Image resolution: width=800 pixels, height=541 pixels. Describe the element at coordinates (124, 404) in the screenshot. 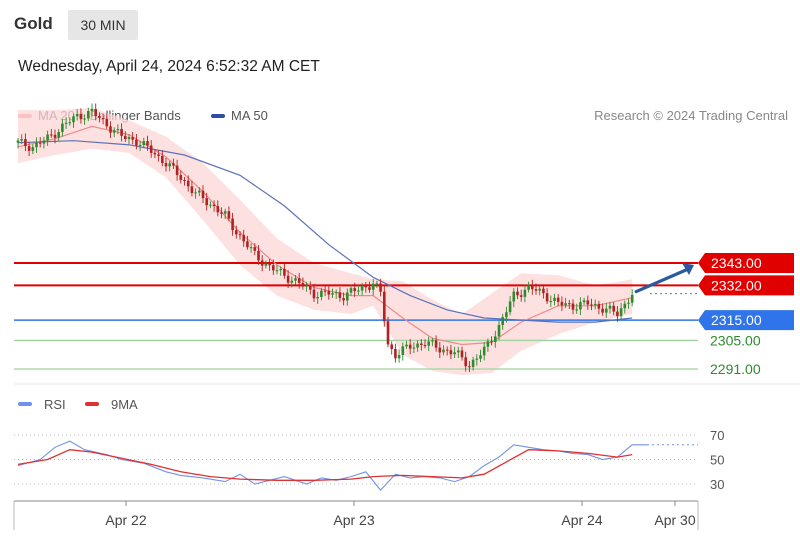

I see `rsi-legend-label: 9MA` at that location.